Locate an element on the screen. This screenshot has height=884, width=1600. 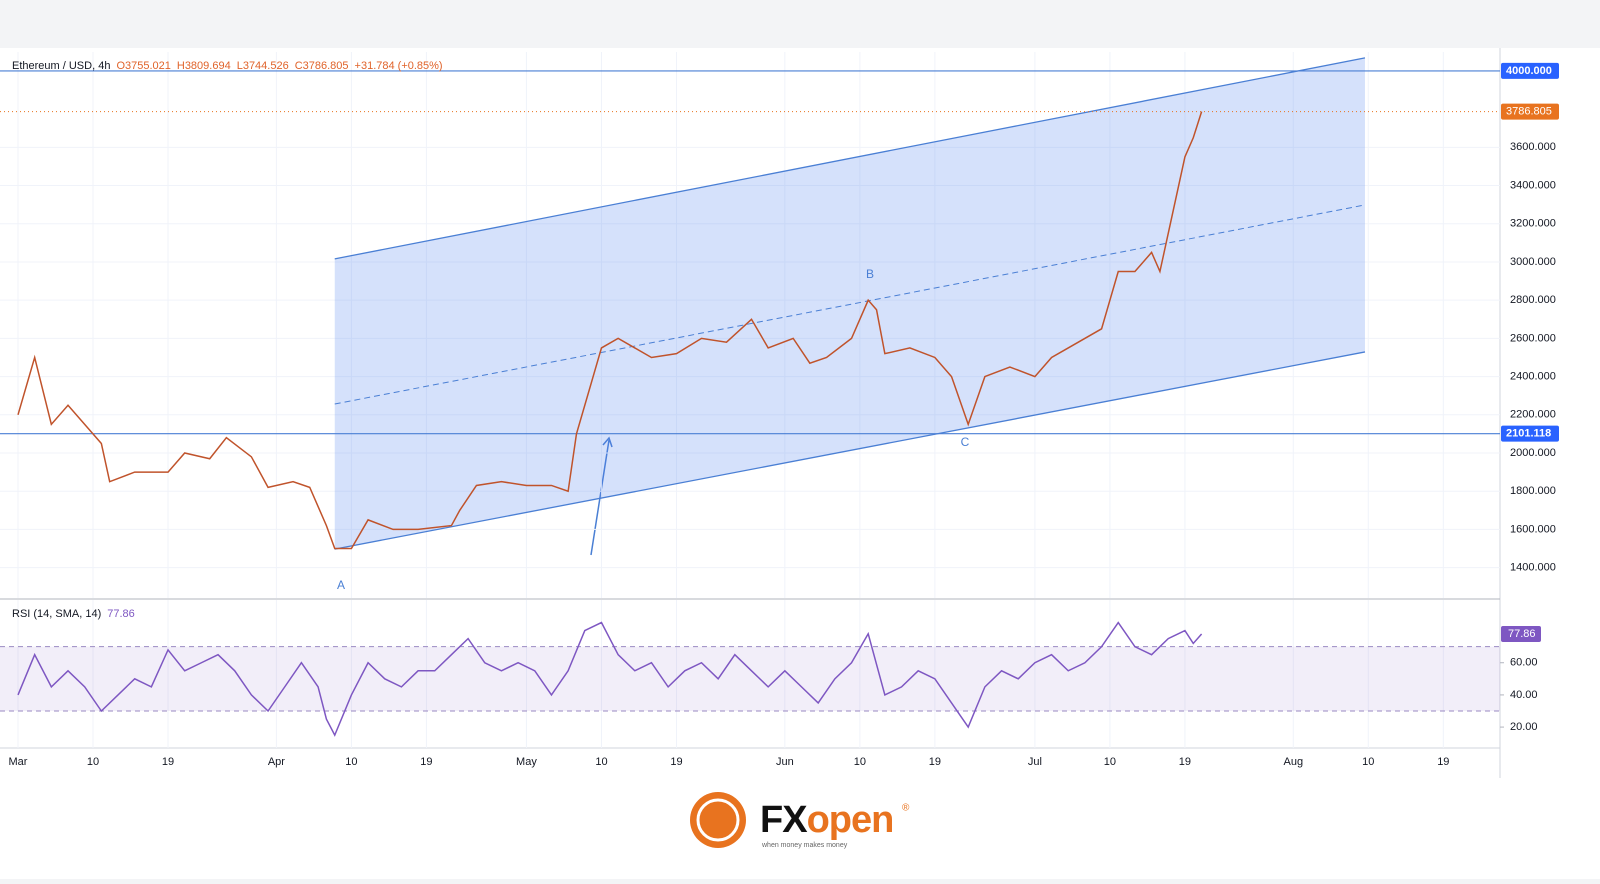
rsi-value-label: 77.86 is located at coordinates (1522, 634).